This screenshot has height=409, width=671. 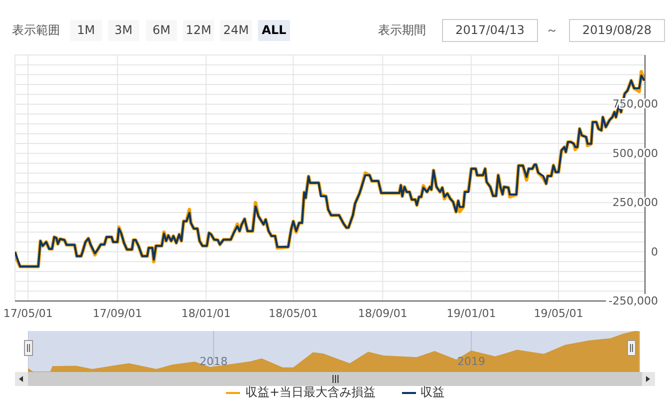 What do you see at coordinates (471, 361) in the screenshot?
I see `x-tick-label: 2019` at bounding box center [471, 361].